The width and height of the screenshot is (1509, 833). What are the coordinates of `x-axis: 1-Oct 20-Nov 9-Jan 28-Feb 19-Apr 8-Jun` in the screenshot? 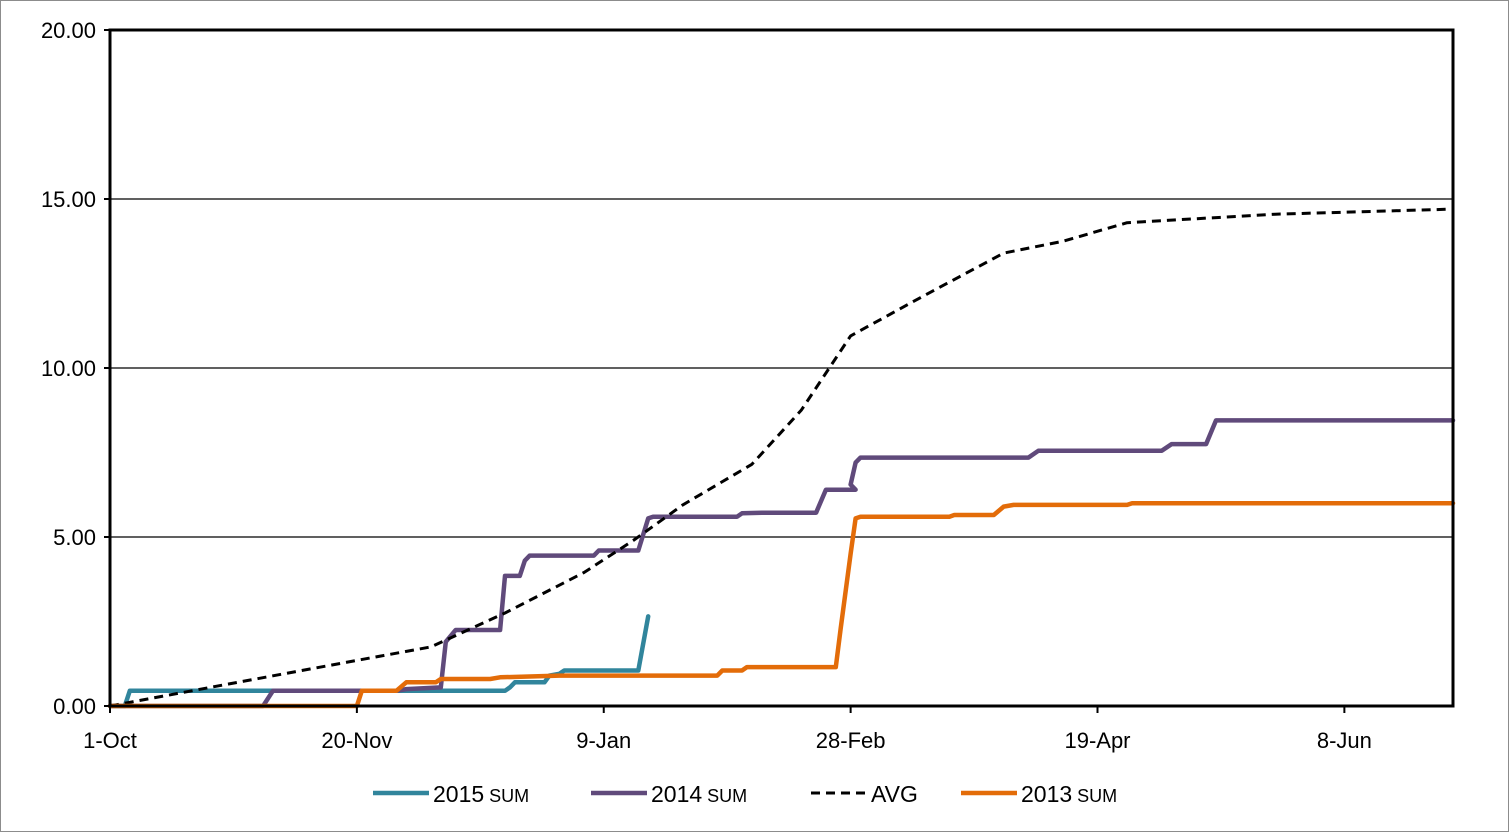 It's located at (727, 729).